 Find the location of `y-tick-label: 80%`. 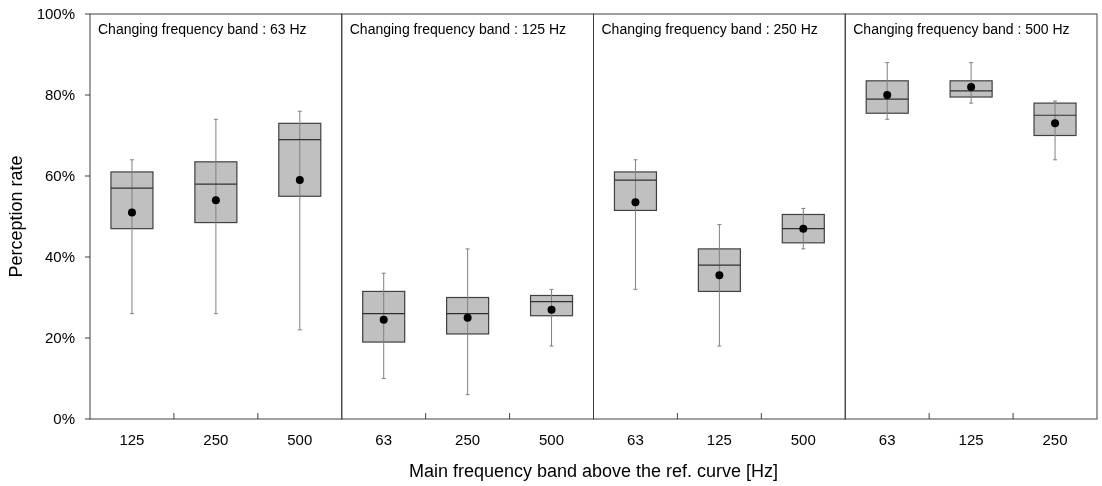

y-tick-label: 80% is located at coordinates (59, 95).